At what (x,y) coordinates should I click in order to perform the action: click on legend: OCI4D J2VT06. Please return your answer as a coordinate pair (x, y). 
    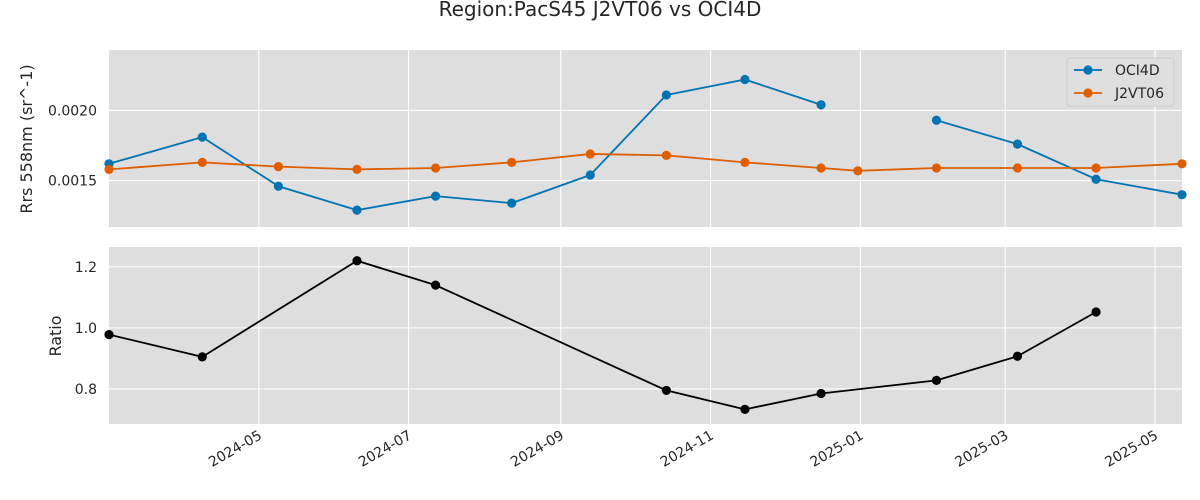
    Looking at the image, I should click on (1120, 82).